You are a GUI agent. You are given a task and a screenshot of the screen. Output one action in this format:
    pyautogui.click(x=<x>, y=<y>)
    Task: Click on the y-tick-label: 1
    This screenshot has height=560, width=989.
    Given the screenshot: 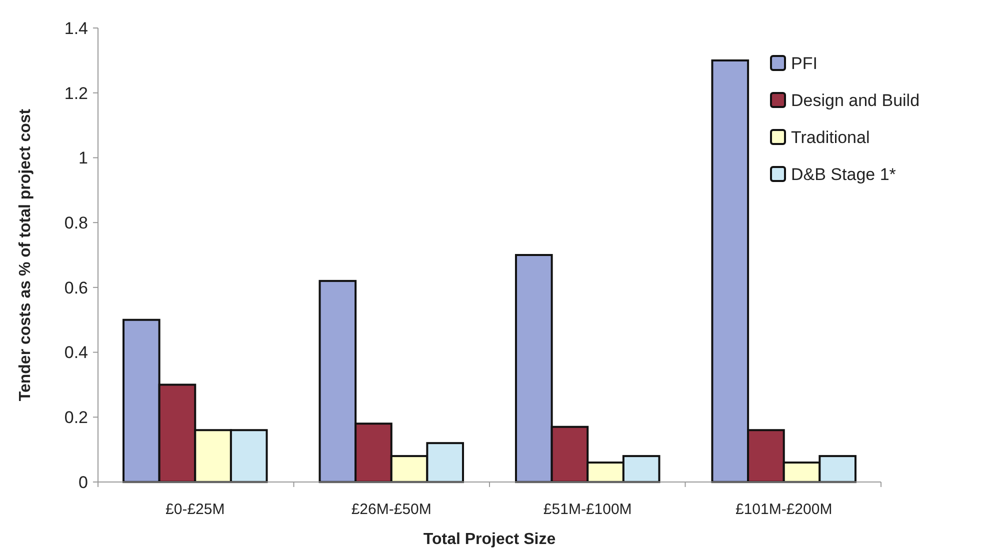 What is the action you would take?
    pyautogui.click(x=83, y=158)
    